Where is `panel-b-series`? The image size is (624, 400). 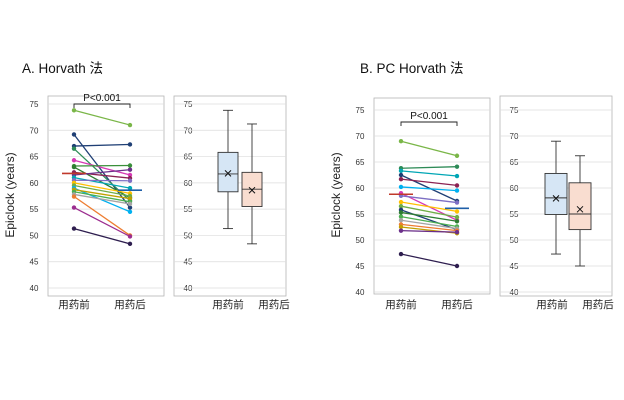
panel-b-series is located at coordinates (429, 204).